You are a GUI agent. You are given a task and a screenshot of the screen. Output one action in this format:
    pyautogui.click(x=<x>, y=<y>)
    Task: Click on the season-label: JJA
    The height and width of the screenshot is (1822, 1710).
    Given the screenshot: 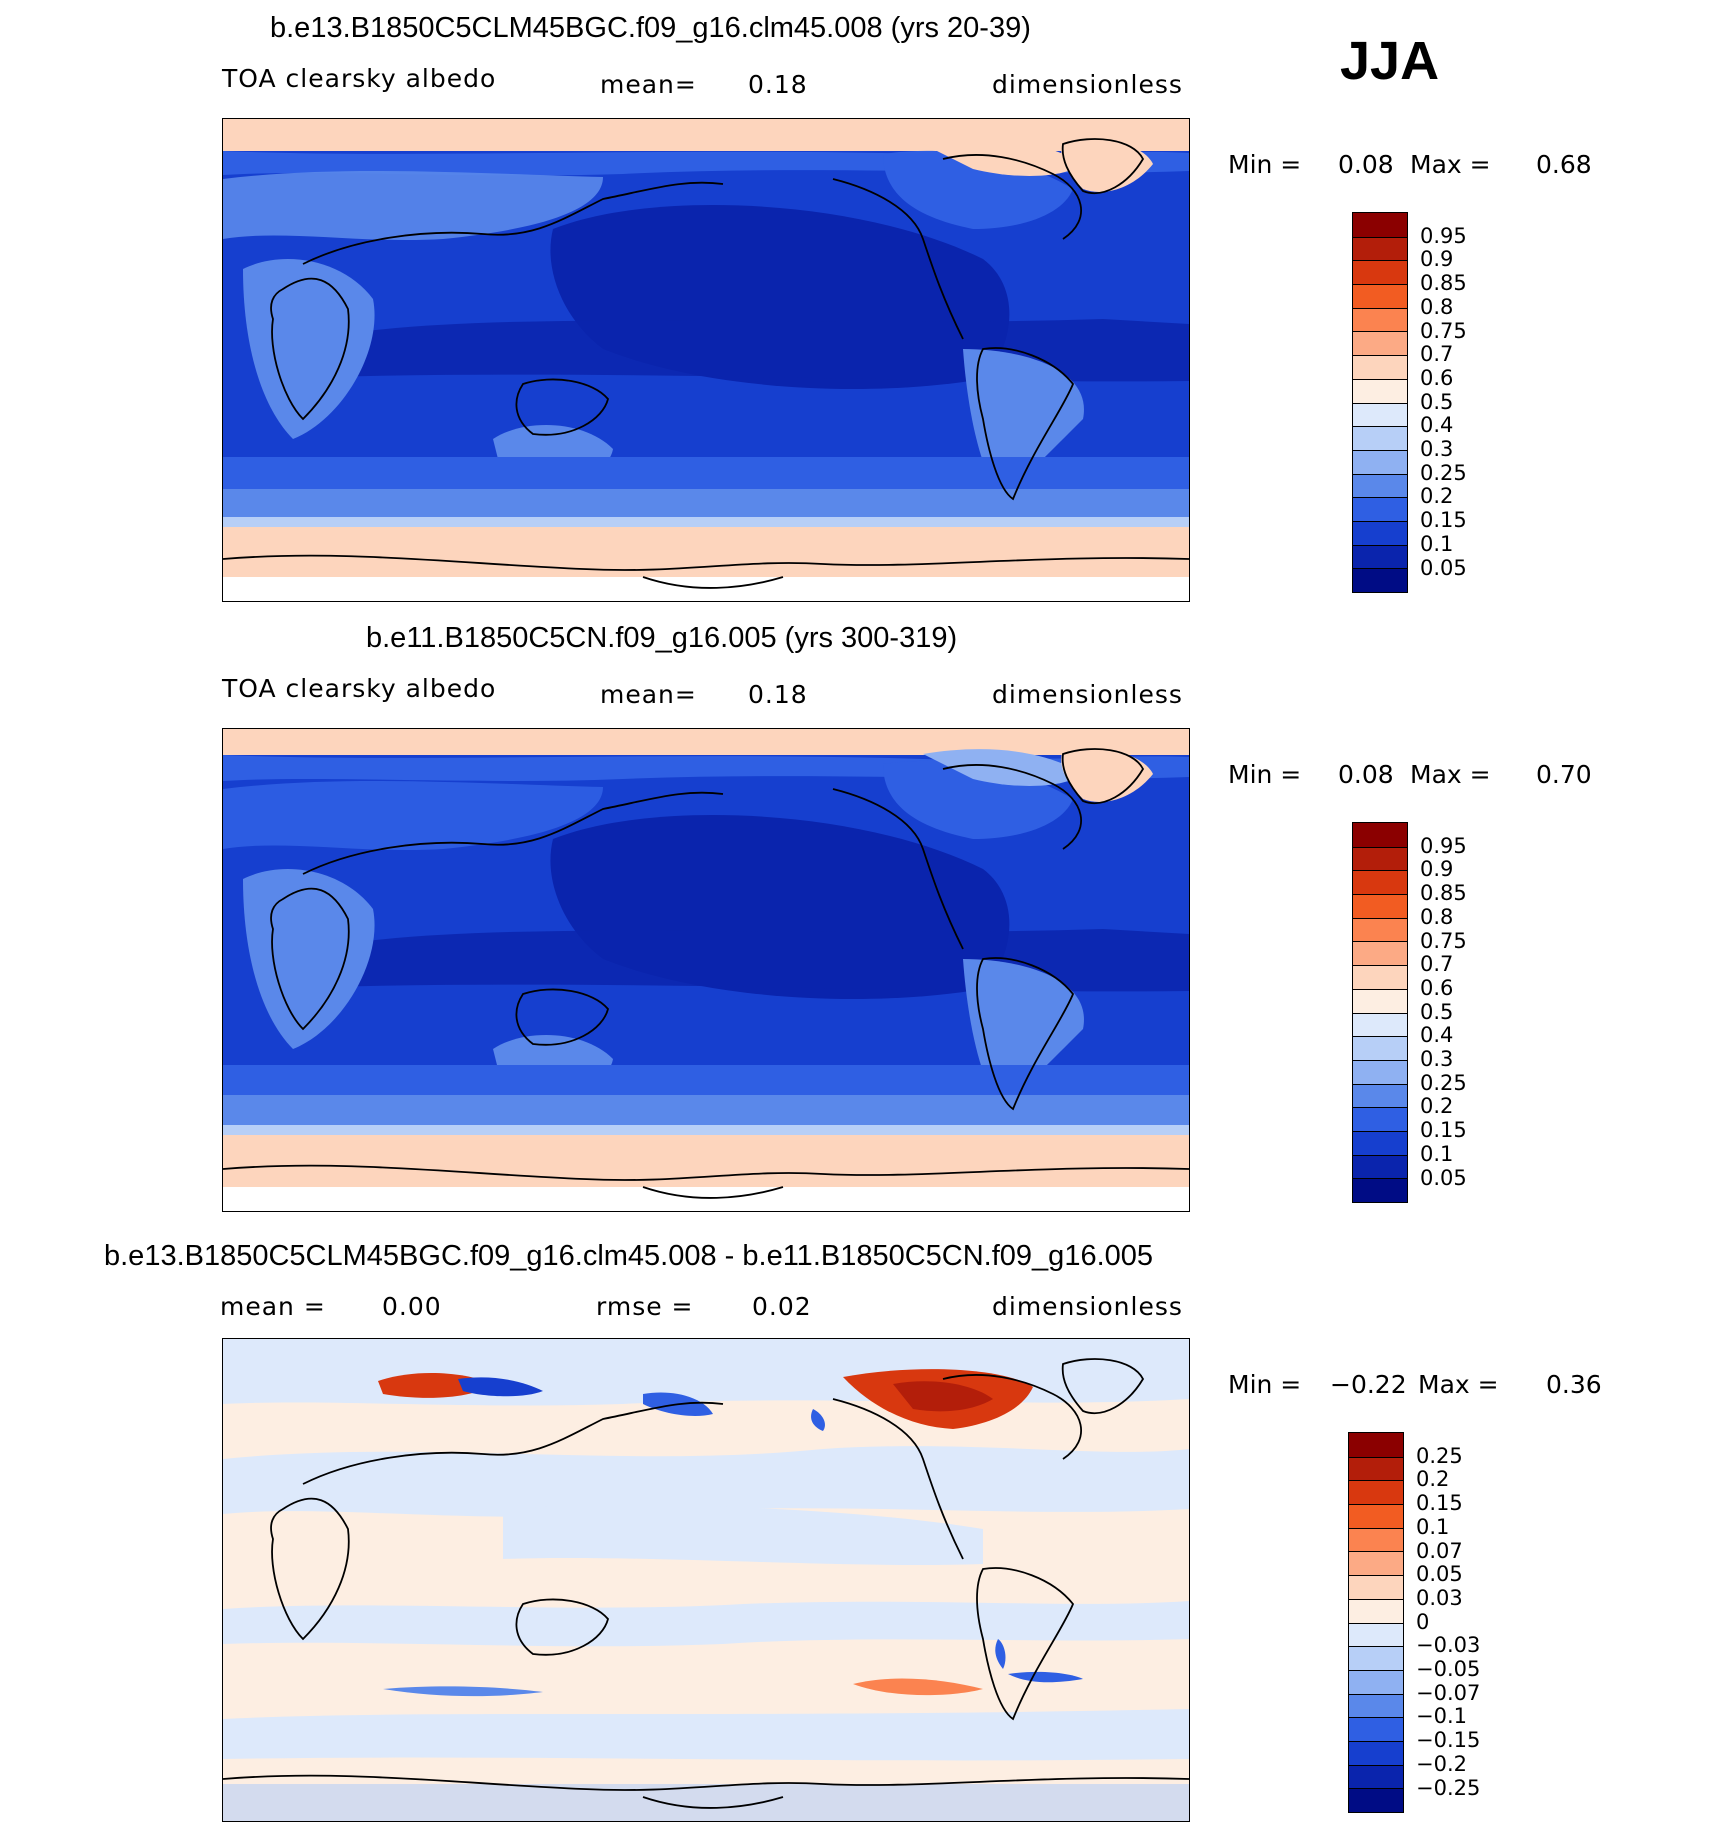 What is the action you would take?
    pyautogui.click(x=1390, y=61)
    